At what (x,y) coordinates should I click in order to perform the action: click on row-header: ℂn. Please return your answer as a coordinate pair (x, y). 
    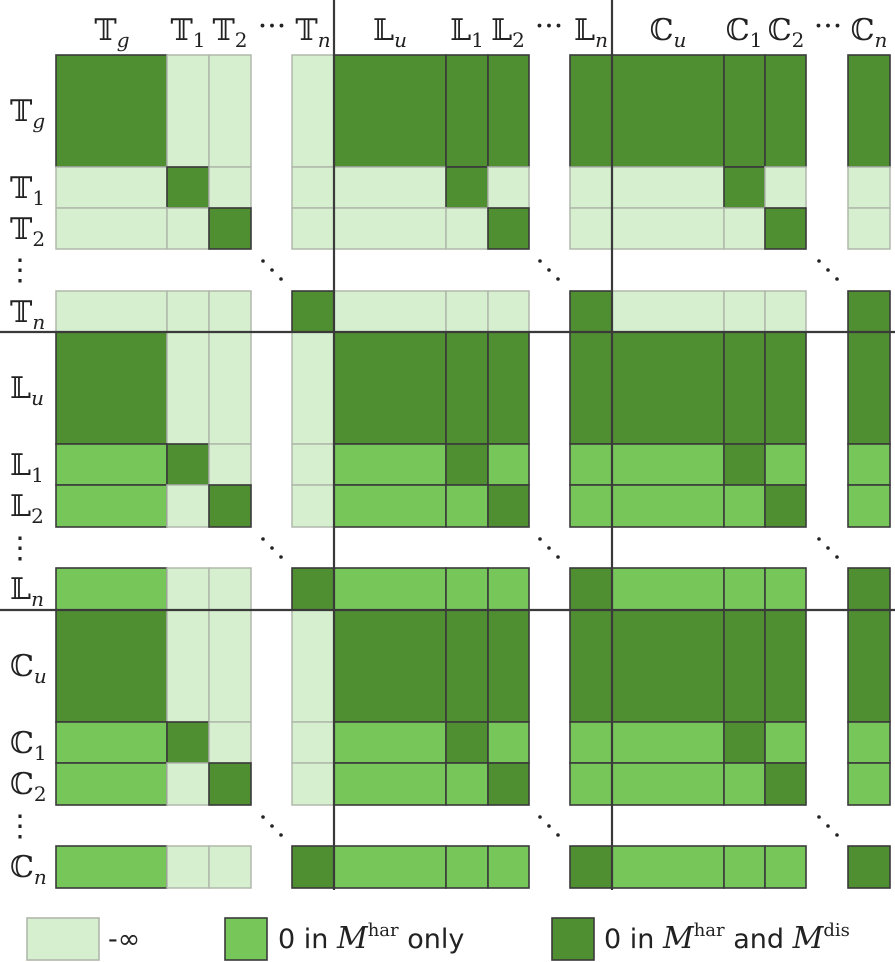
    Looking at the image, I should click on (28, 869).